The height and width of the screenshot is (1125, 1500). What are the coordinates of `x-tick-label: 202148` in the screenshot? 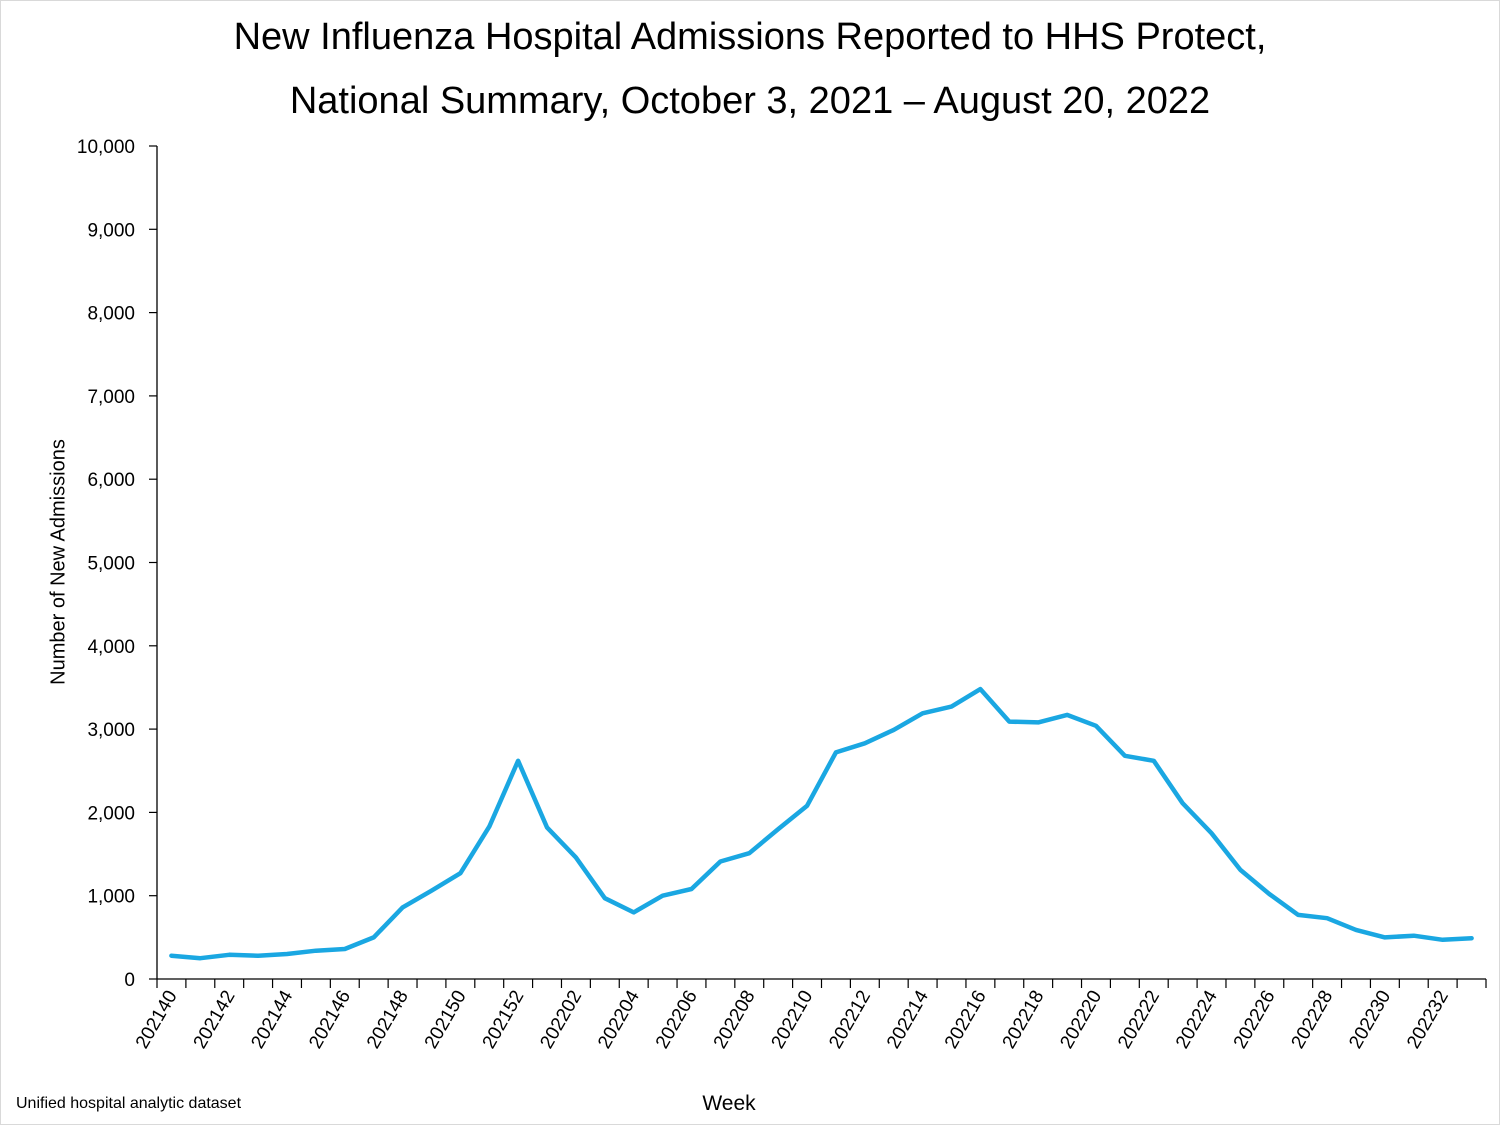 It's located at (388, 1019).